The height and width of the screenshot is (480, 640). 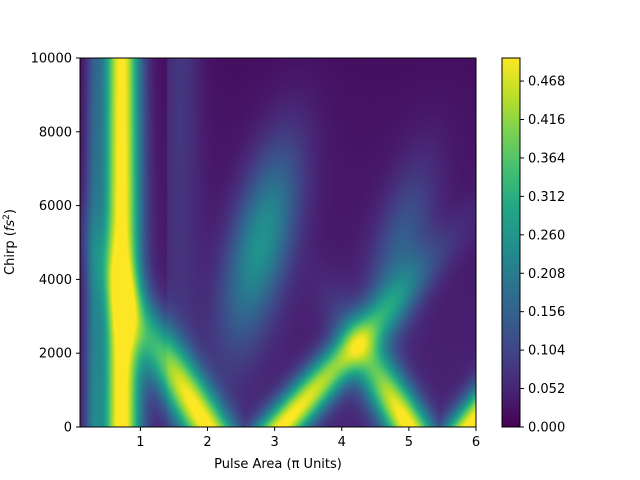 I want to click on colorbar-frame, so click(x=511, y=242).